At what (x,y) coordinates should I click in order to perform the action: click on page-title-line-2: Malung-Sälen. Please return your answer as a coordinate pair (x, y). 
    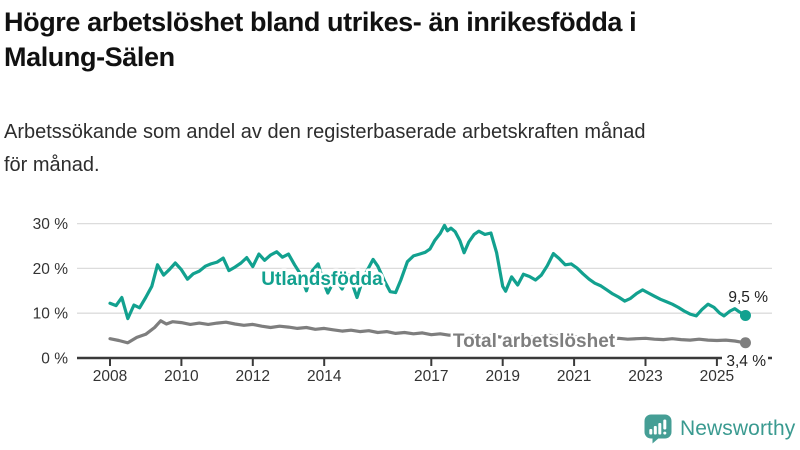
    Looking at the image, I should click on (89, 57).